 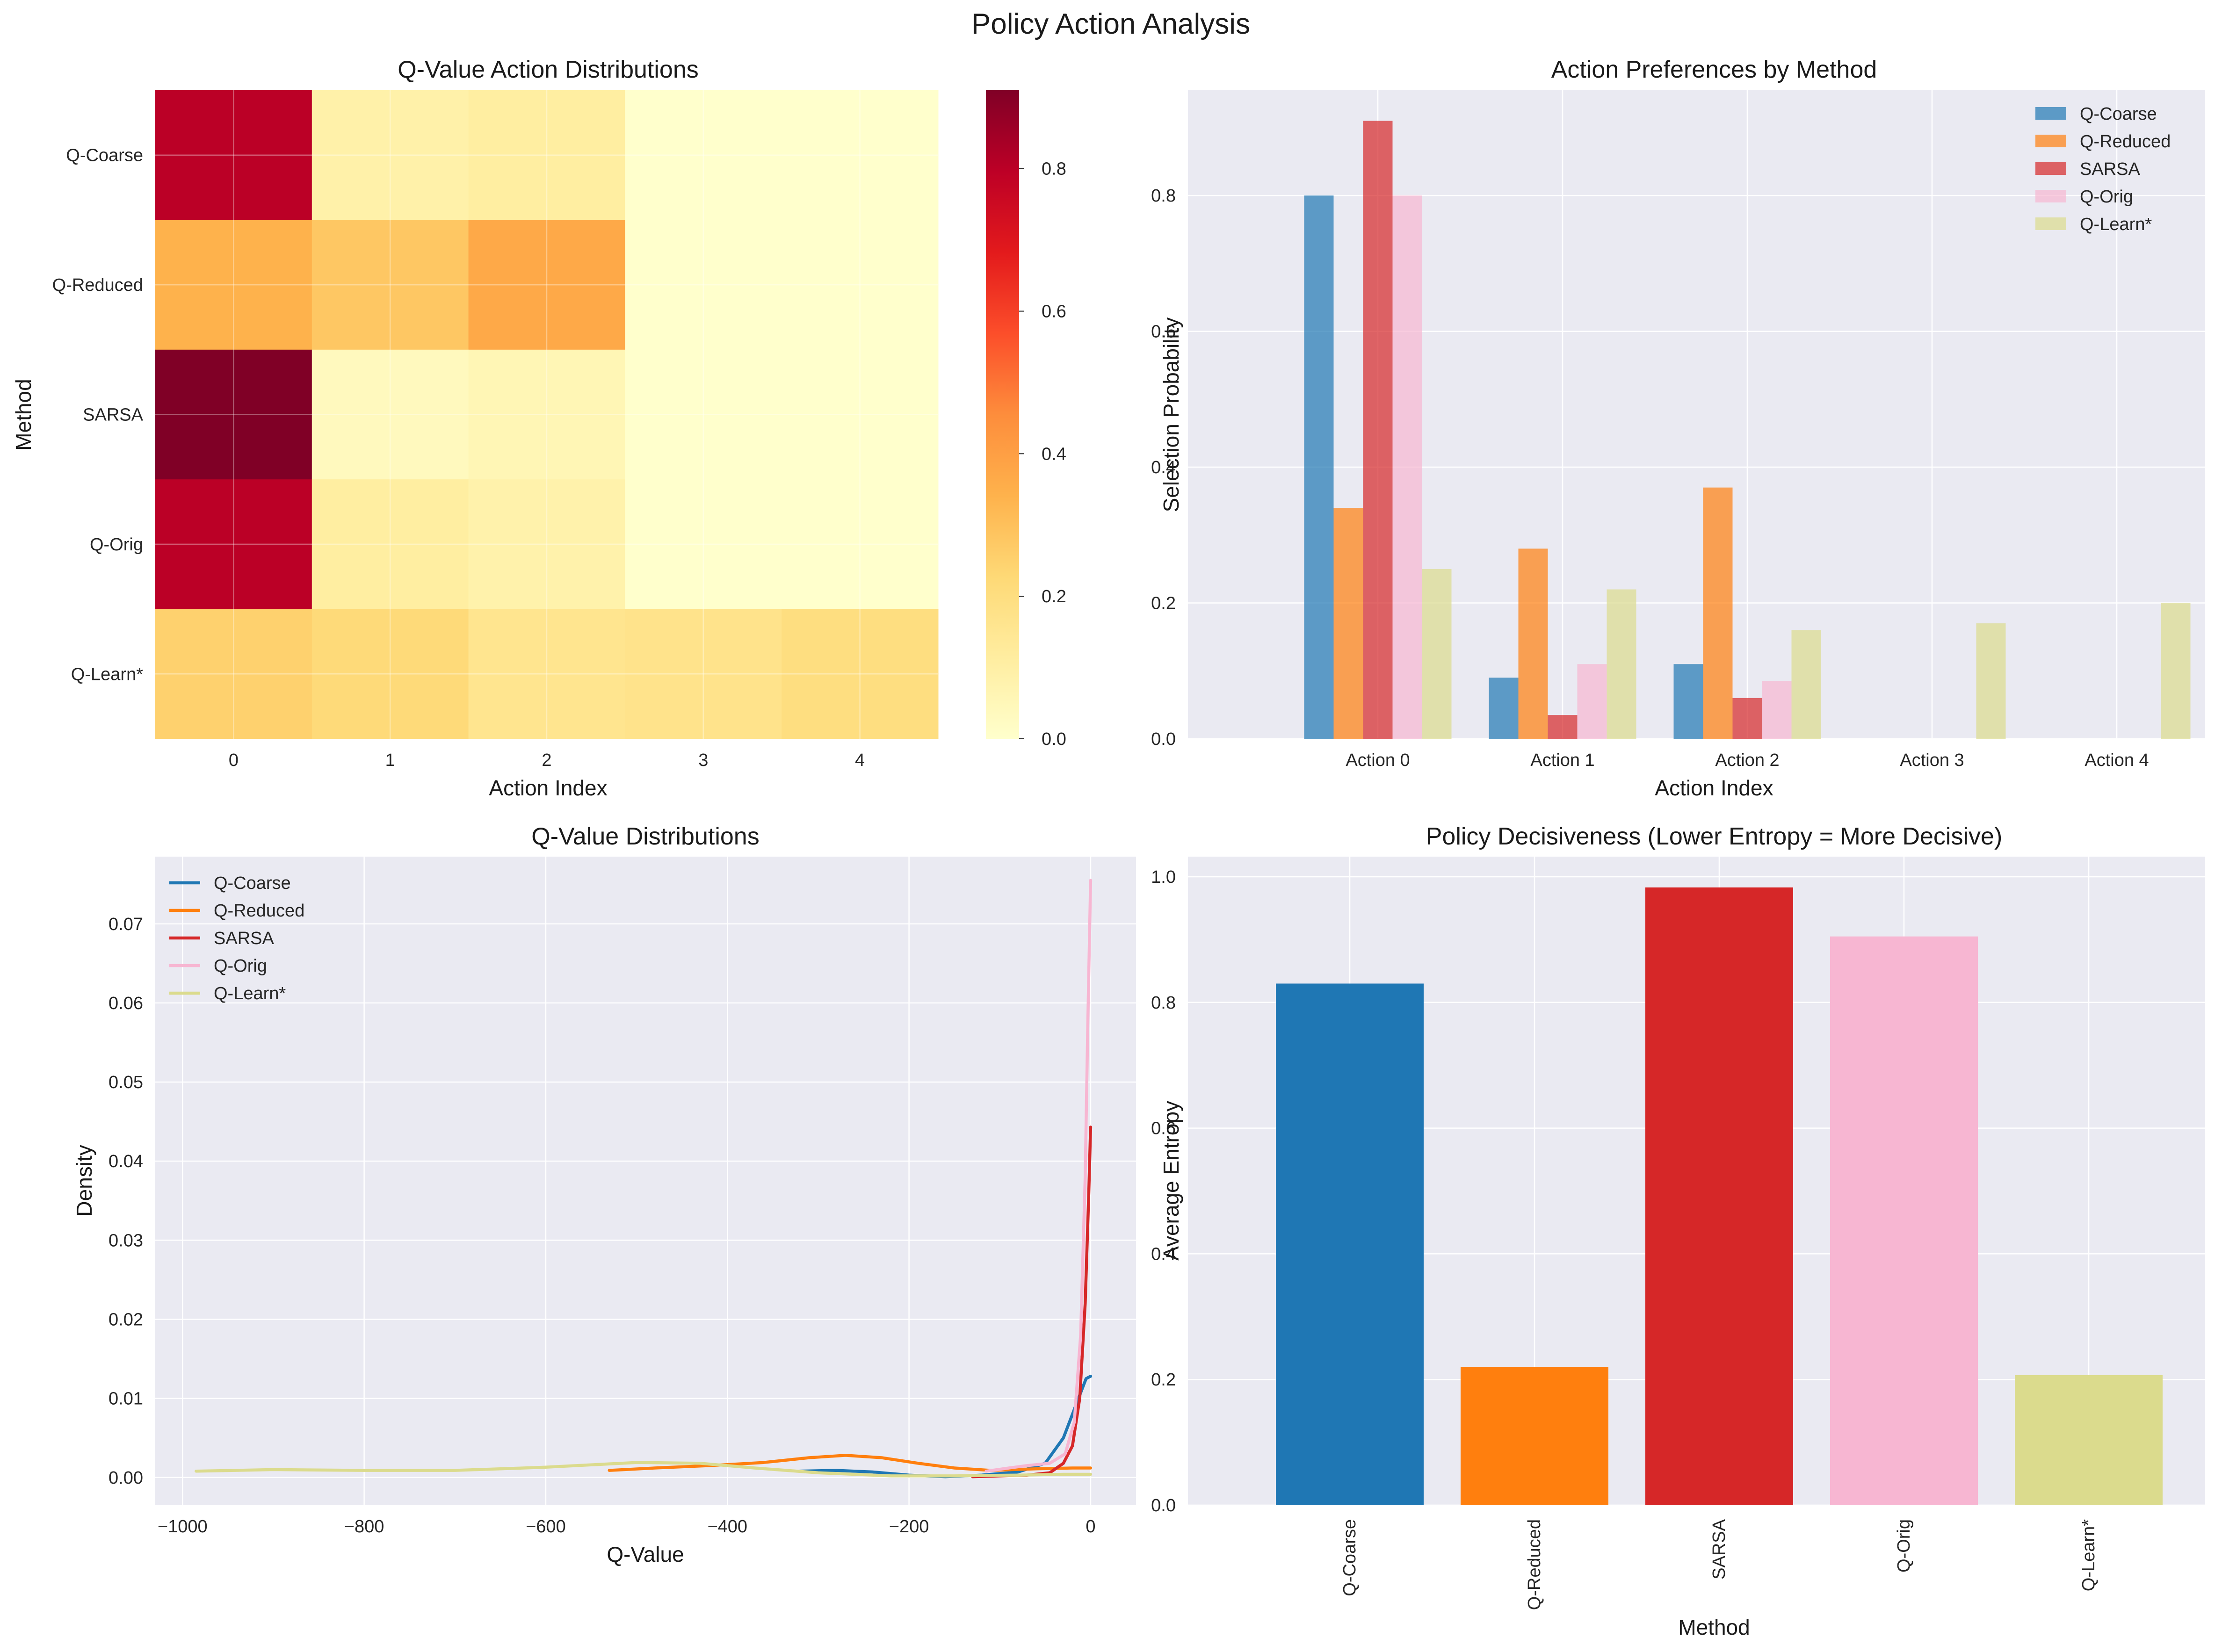 What do you see at coordinates (1091, 1527) in the screenshot?
I see `q-value-density-x-tick-label: 0` at bounding box center [1091, 1527].